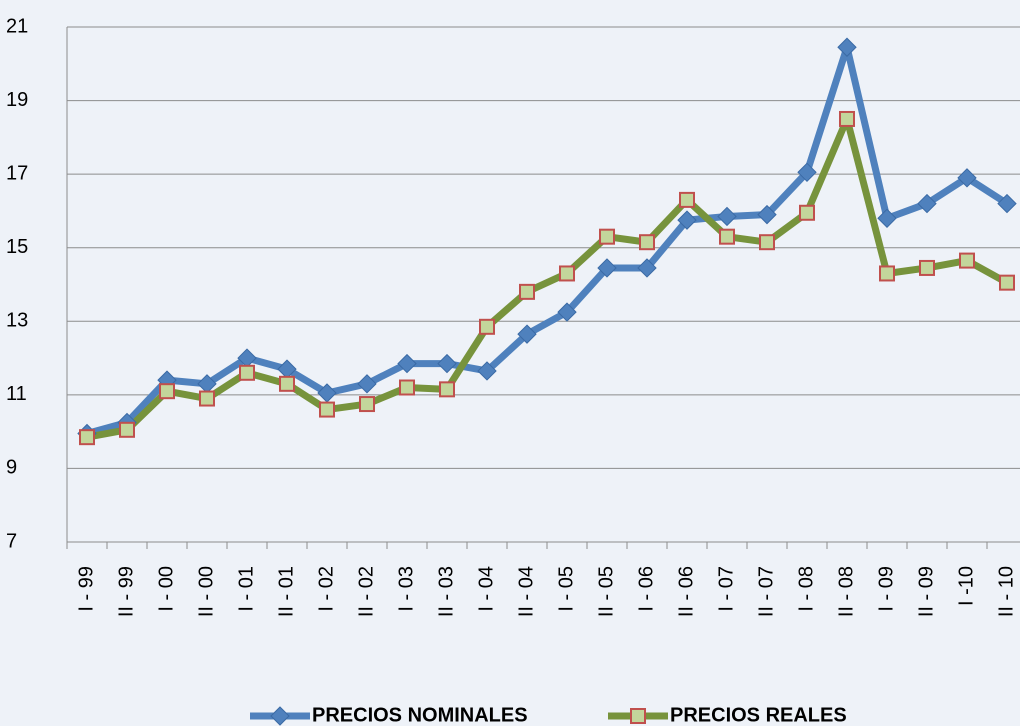 This screenshot has width=1020, height=726. I want to click on x-tick-label: I - 04, so click(486, 589).